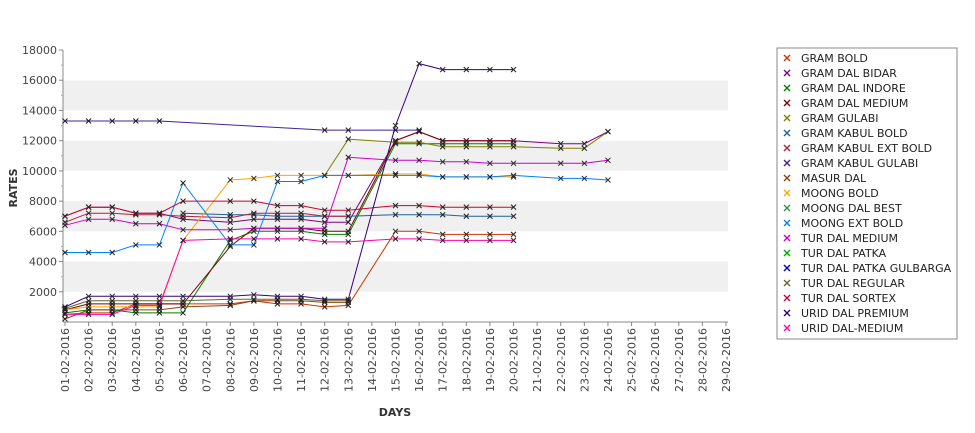  Describe the element at coordinates (843, 253) in the screenshot. I see `legend-label: TUR DAL PATKA` at that location.